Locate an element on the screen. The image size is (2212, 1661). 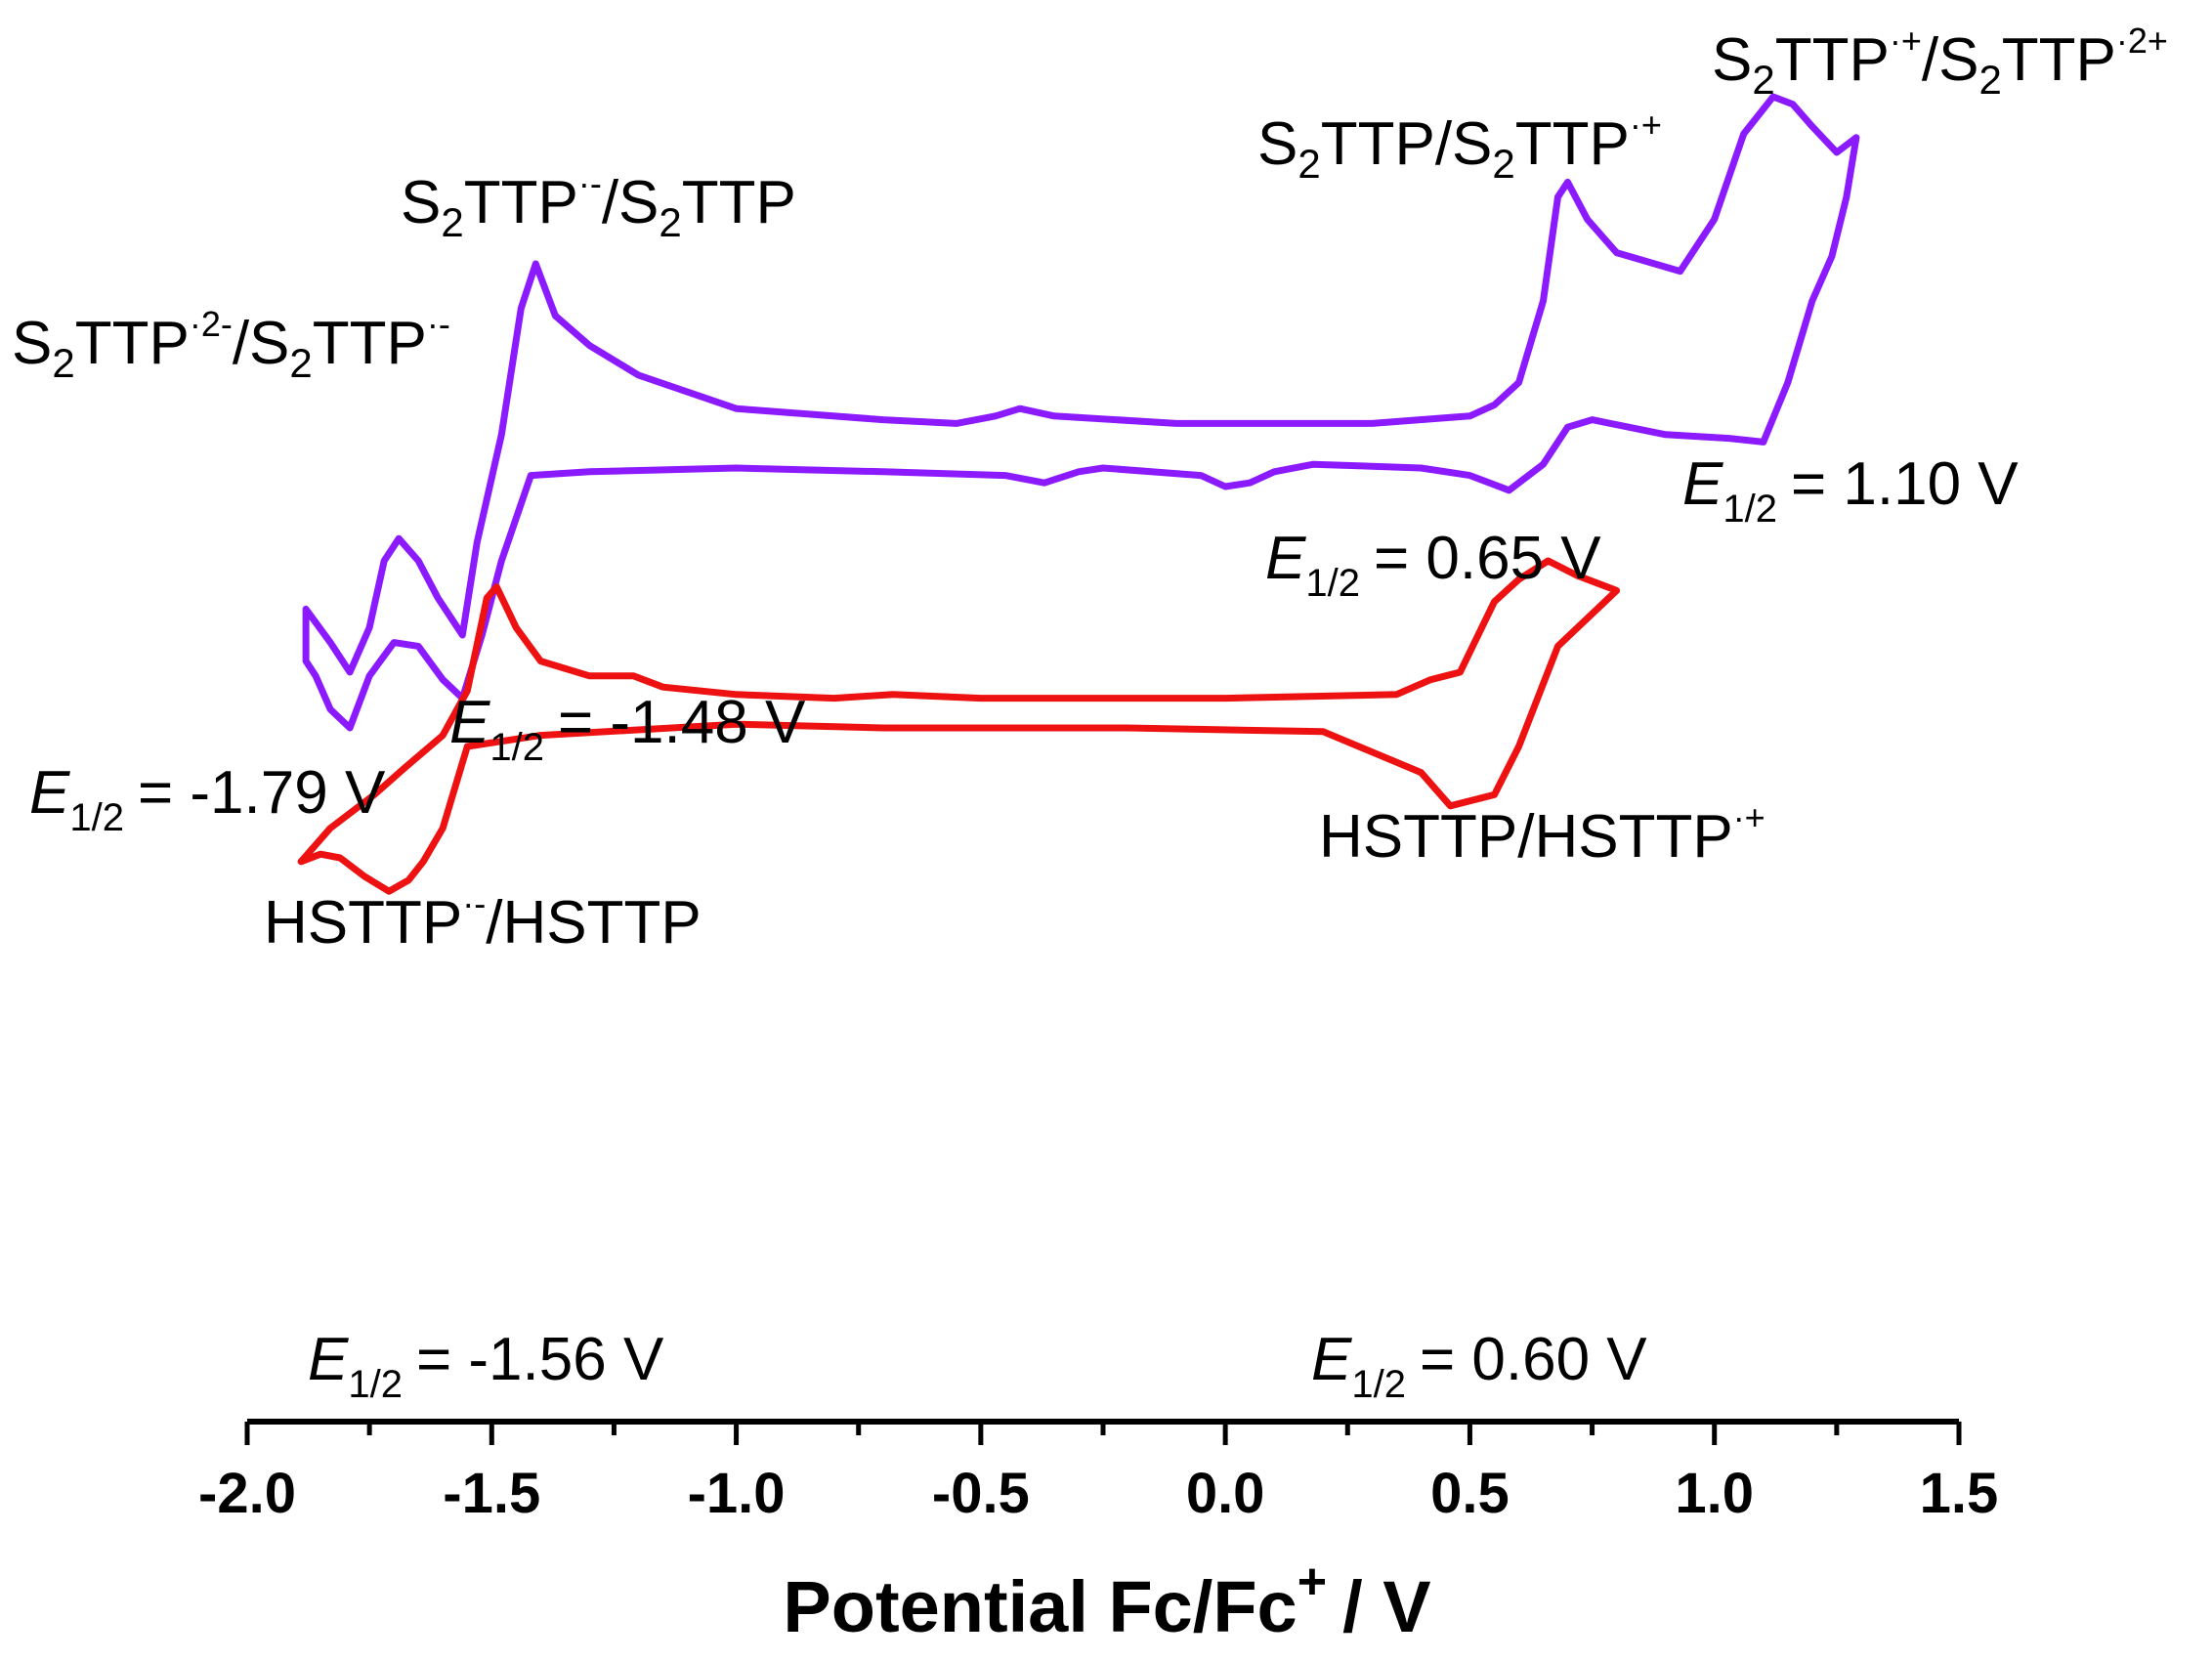
x-tick-label: 0.0 is located at coordinates (1225, 1494).